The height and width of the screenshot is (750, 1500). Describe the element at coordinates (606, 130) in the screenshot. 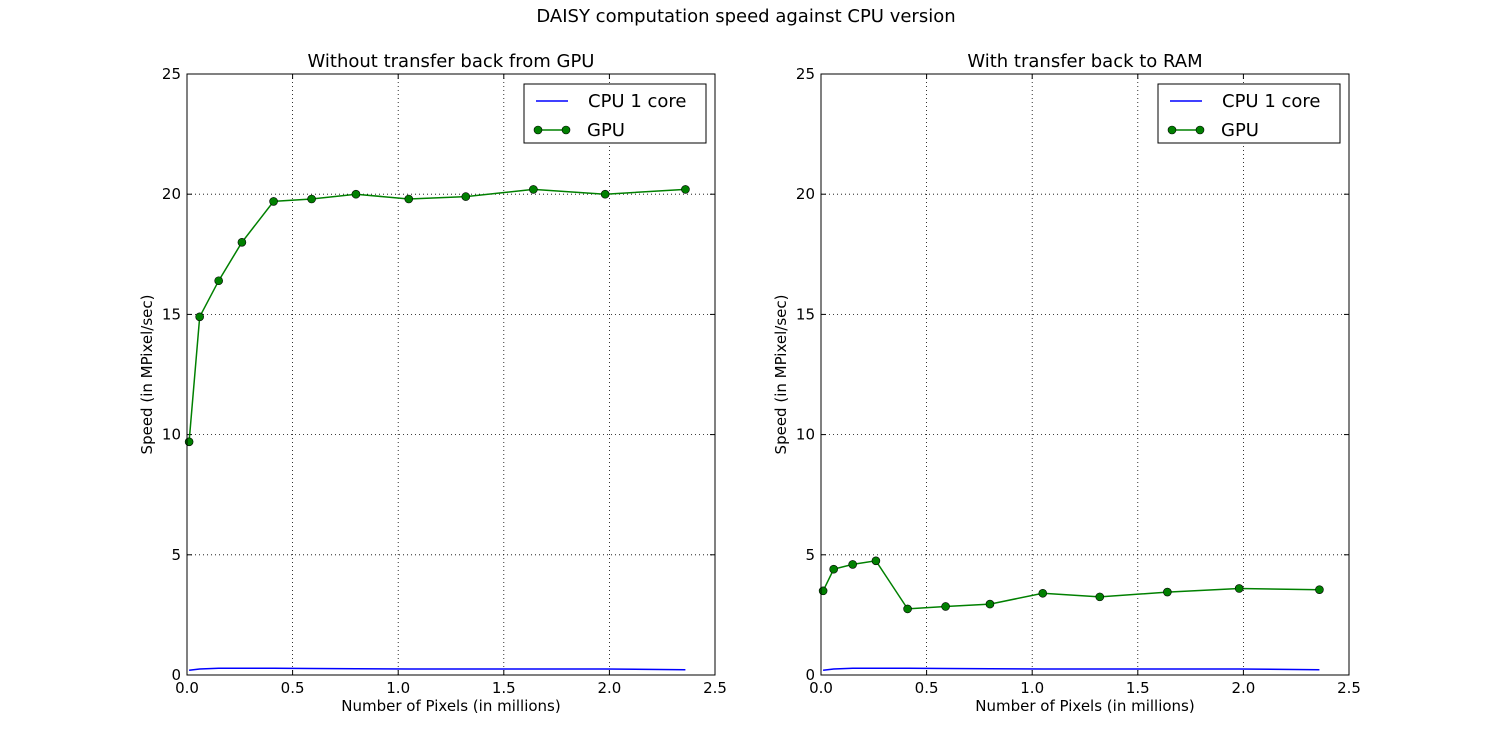

I see `left-legend-gpu-label: GPU` at that location.